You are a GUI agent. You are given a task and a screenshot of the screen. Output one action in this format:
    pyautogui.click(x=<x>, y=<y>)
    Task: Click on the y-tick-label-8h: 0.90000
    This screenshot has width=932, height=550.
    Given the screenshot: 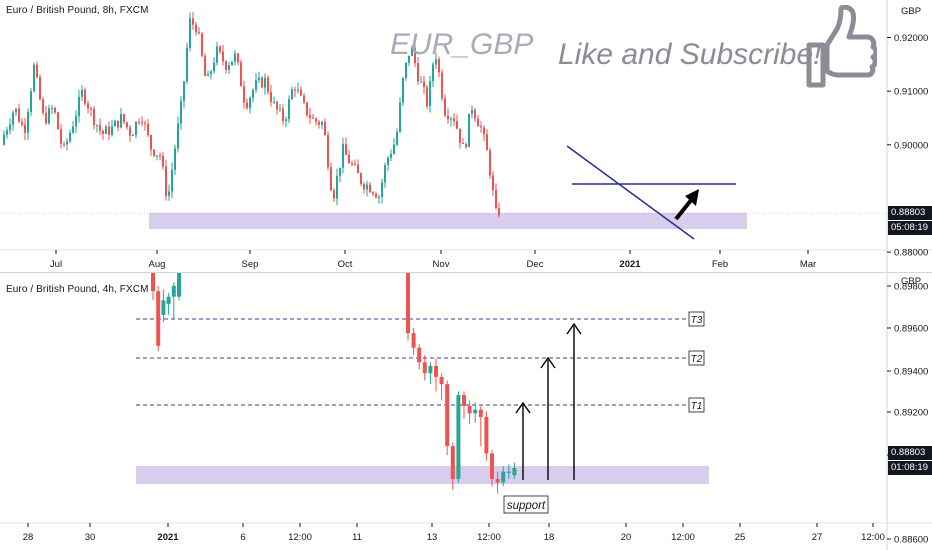 What is the action you would take?
    pyautogui.click(x=911, y=145)
    